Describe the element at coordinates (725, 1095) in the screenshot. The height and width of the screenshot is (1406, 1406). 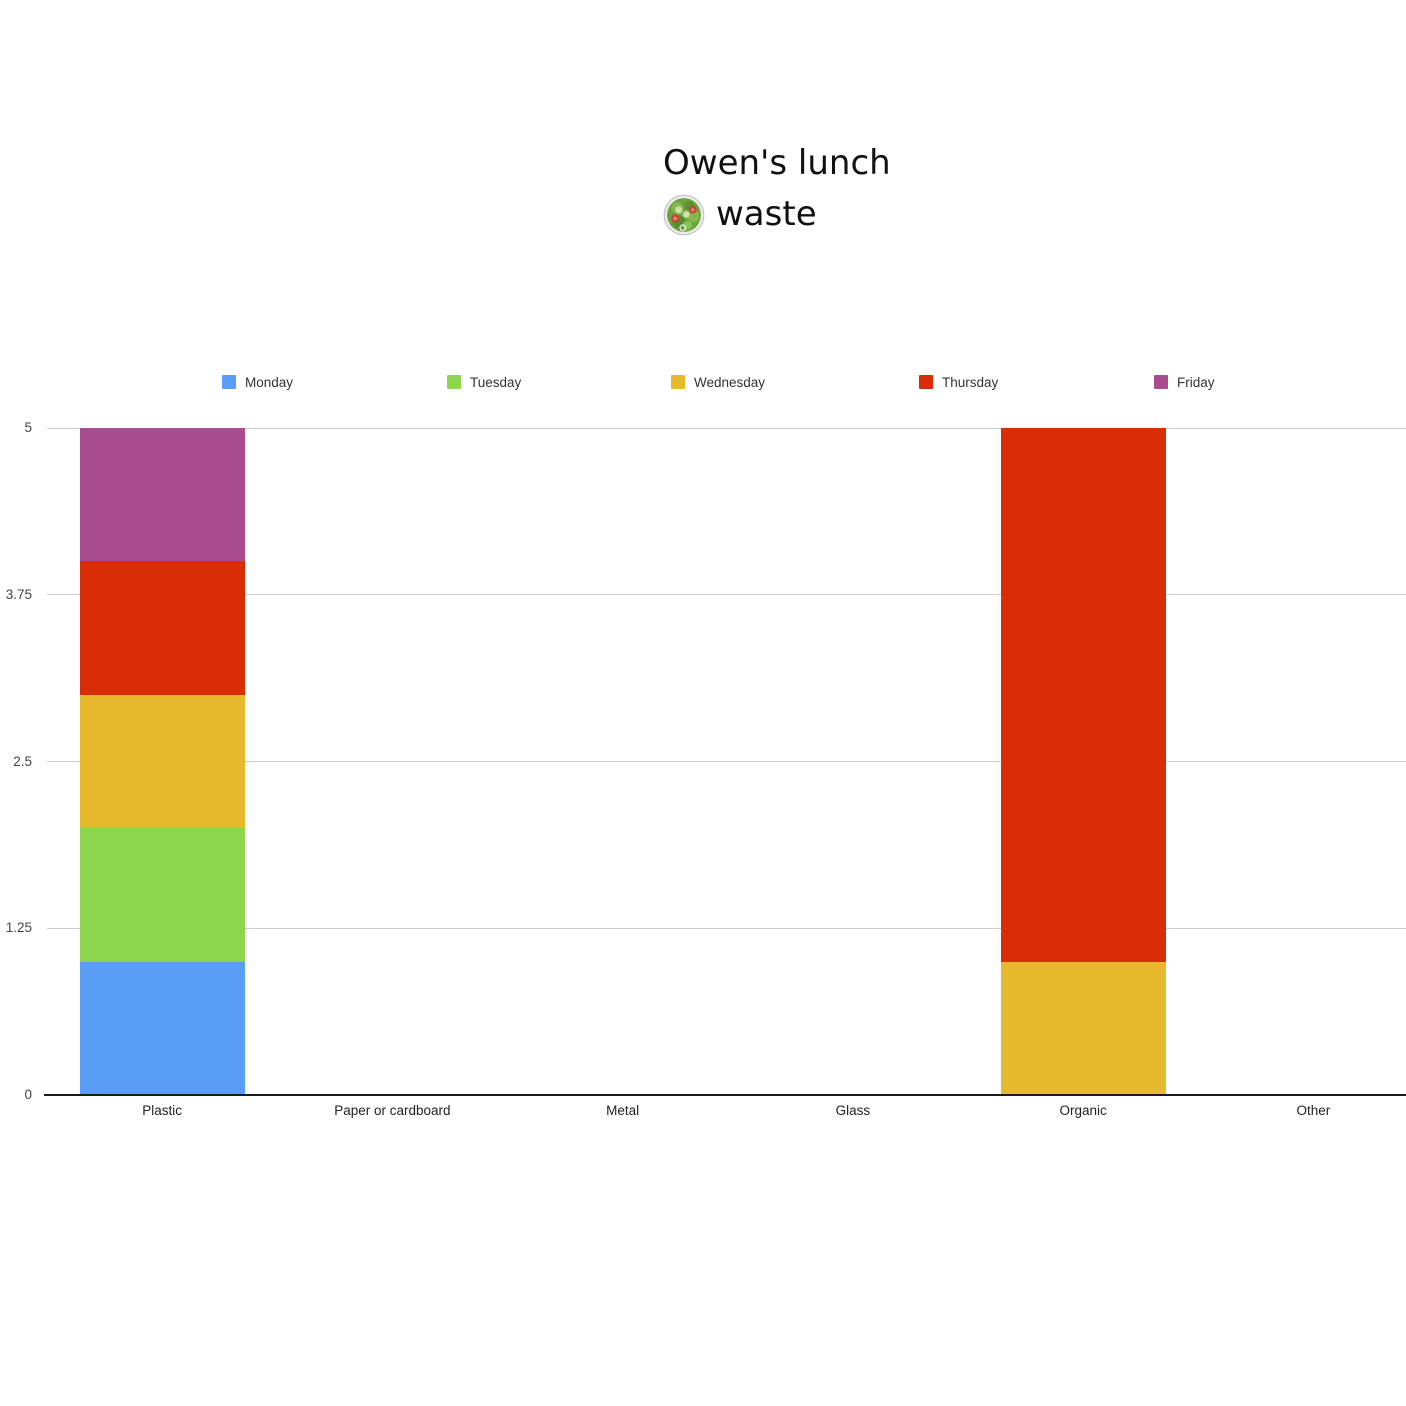
I see `x-axis-baseline` at that location.